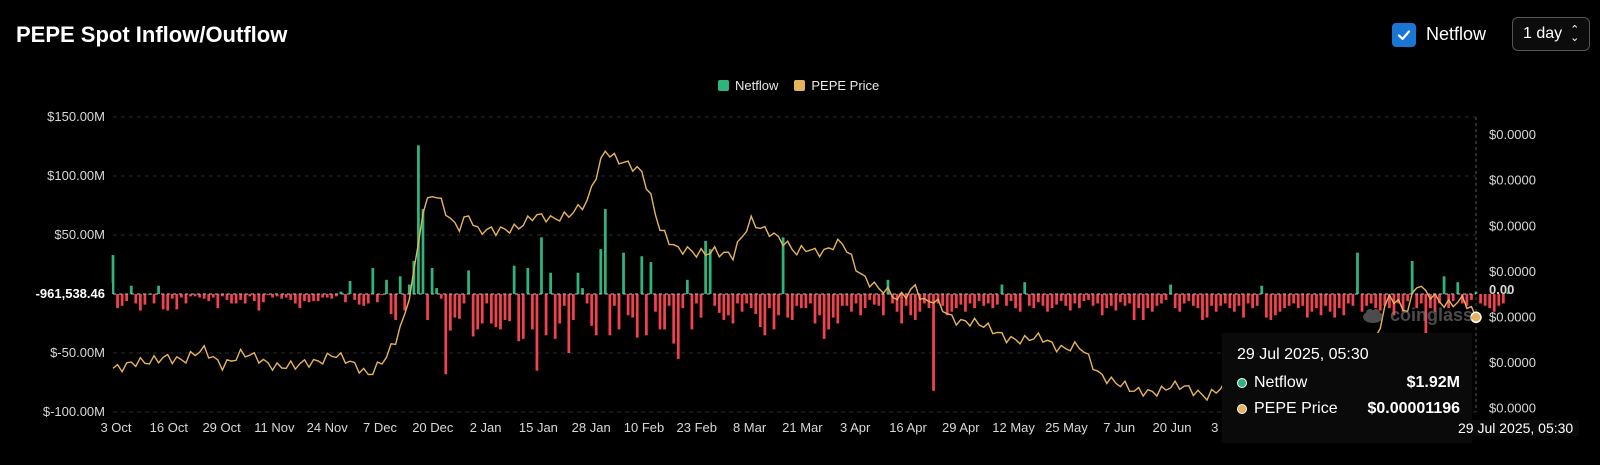 The height and width of the screenshot is (465, 1600). Describe the element at coordinates (1432, 315) in the screenshot. I see `watermark-text: coinglass` at that location.